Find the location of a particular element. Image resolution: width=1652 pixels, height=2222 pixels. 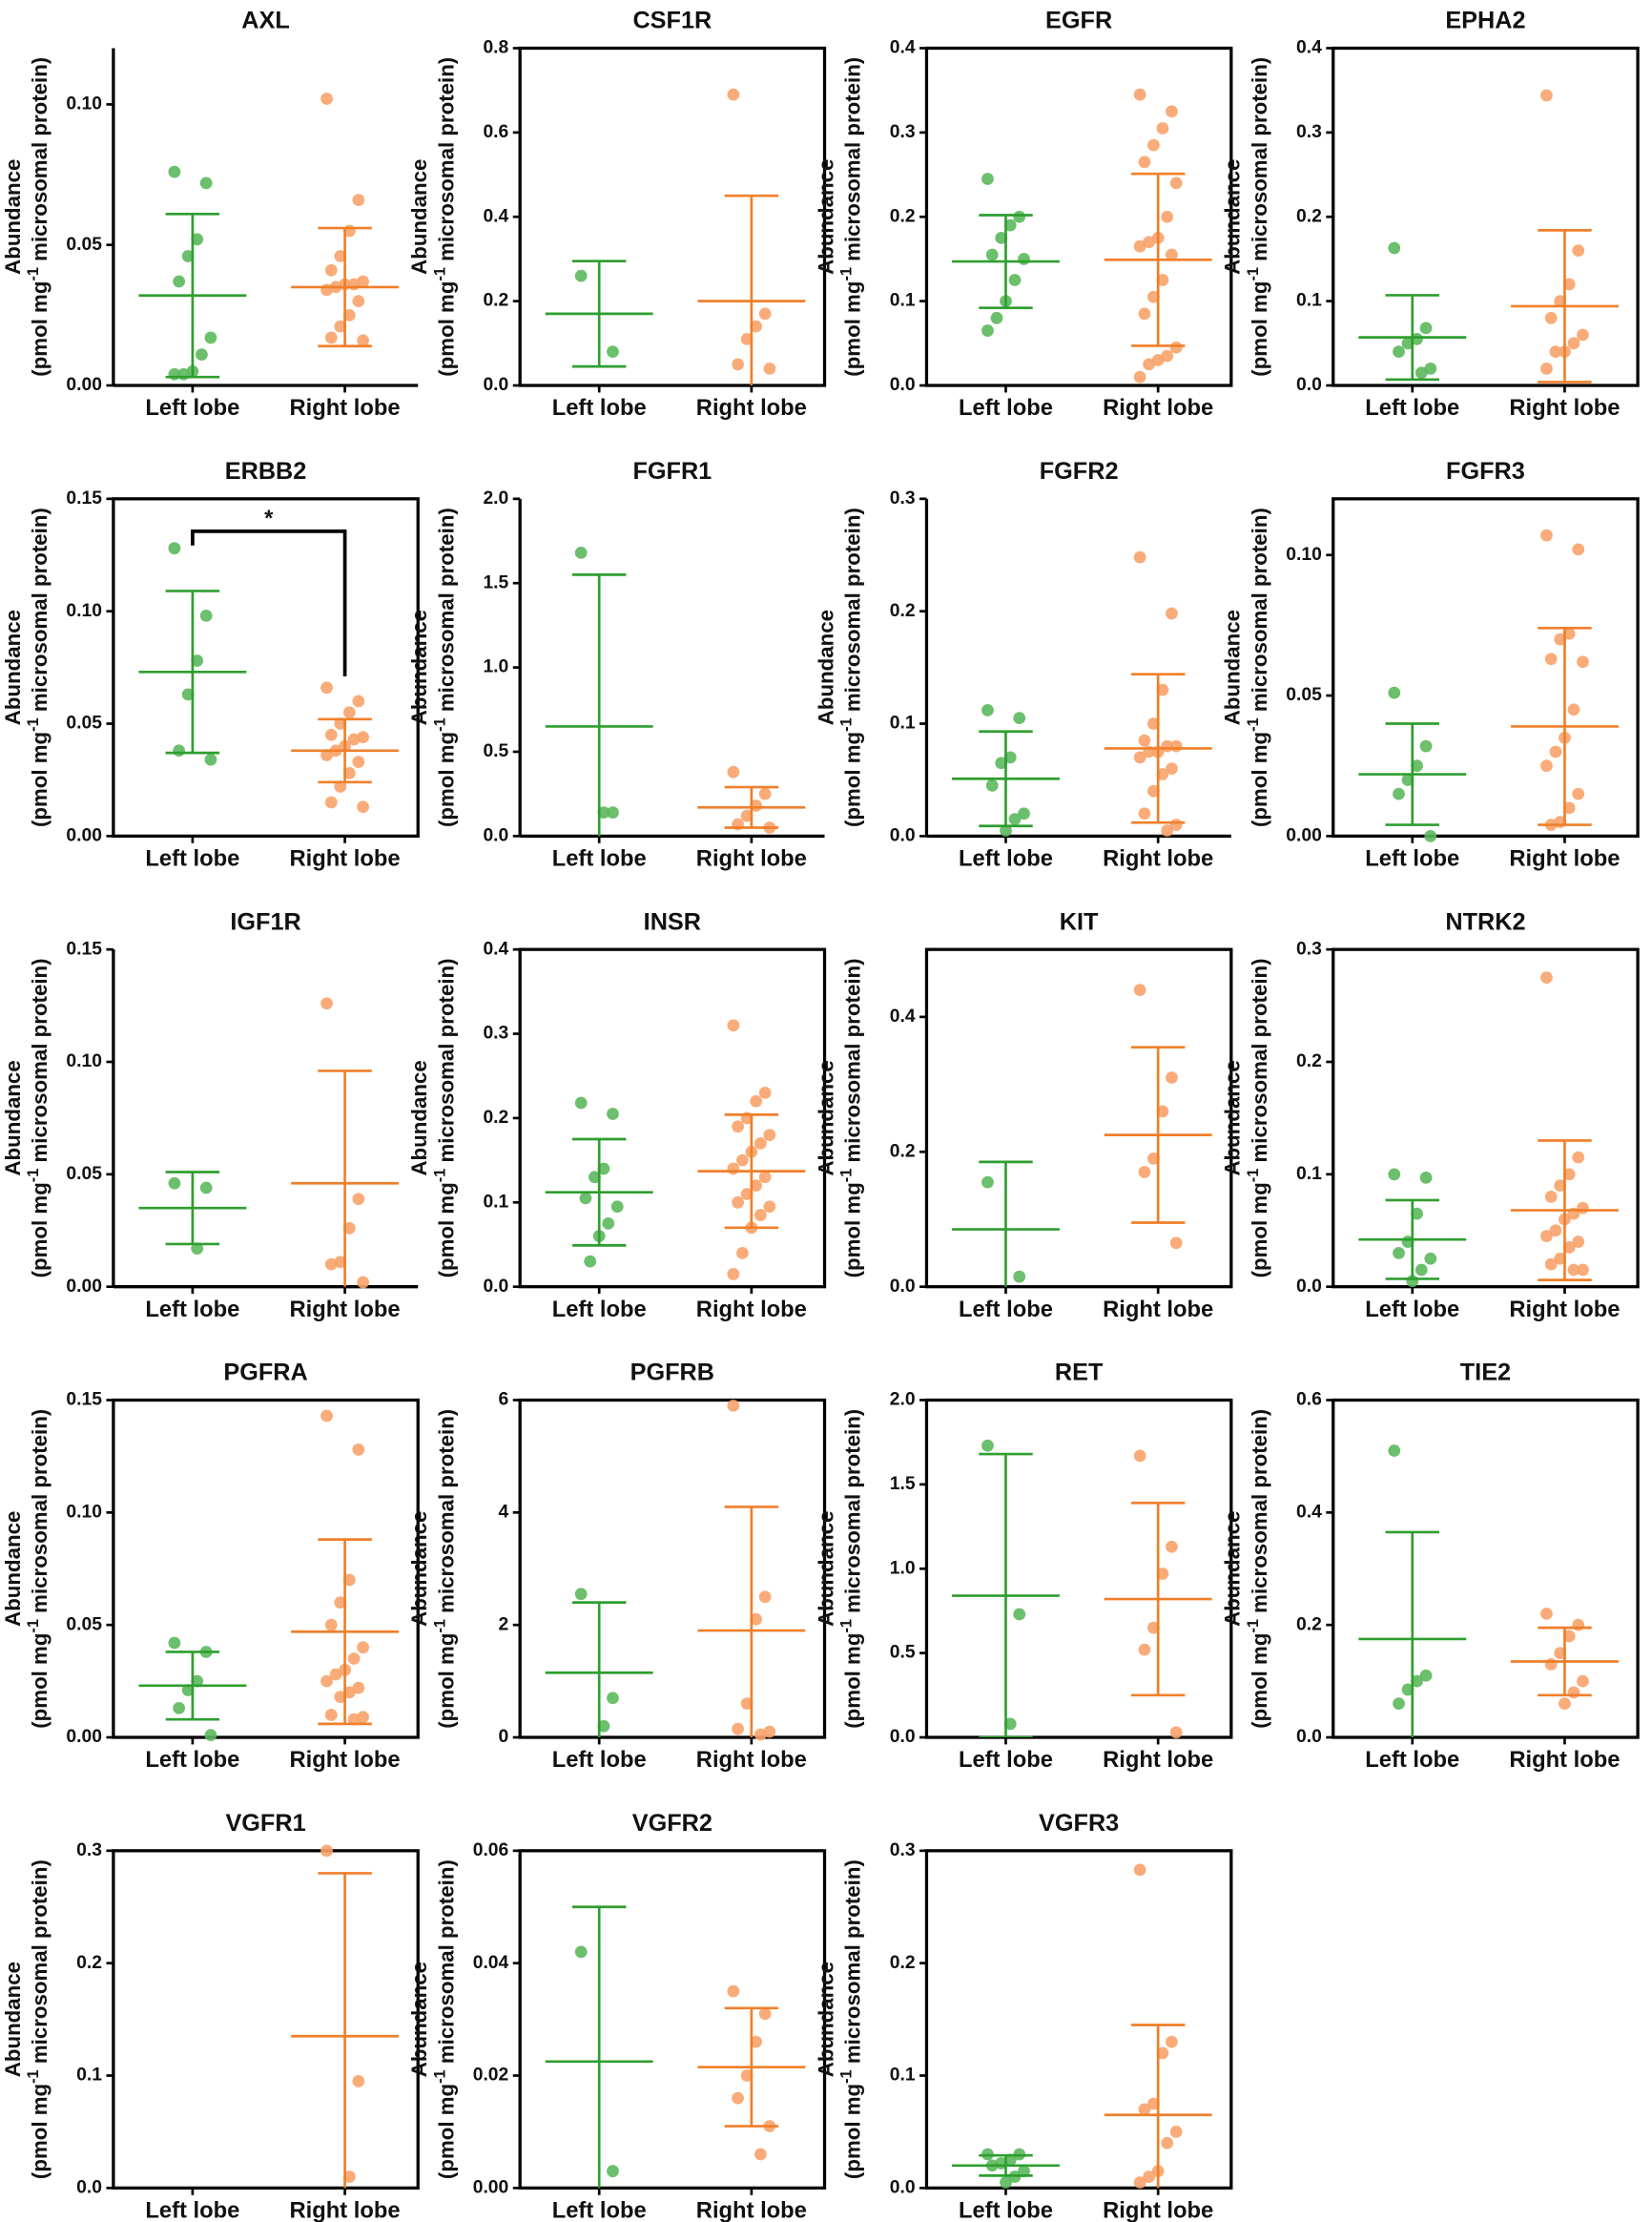

y-tick-label: 0.15 is located at coordinates (84, 1400).